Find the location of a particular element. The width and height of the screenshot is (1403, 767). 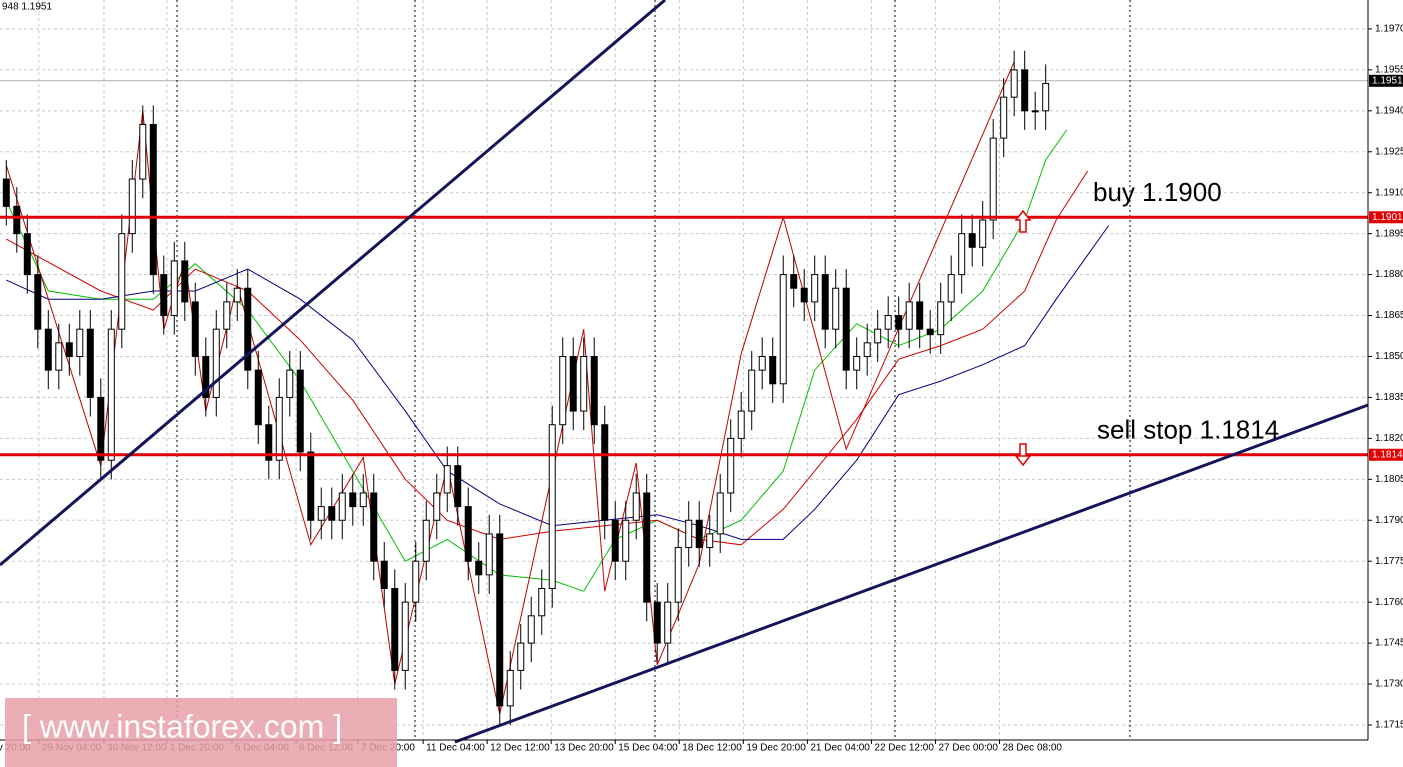

x-tick-label: 12 Dec 12:00 is located at coordinates (520, 748).